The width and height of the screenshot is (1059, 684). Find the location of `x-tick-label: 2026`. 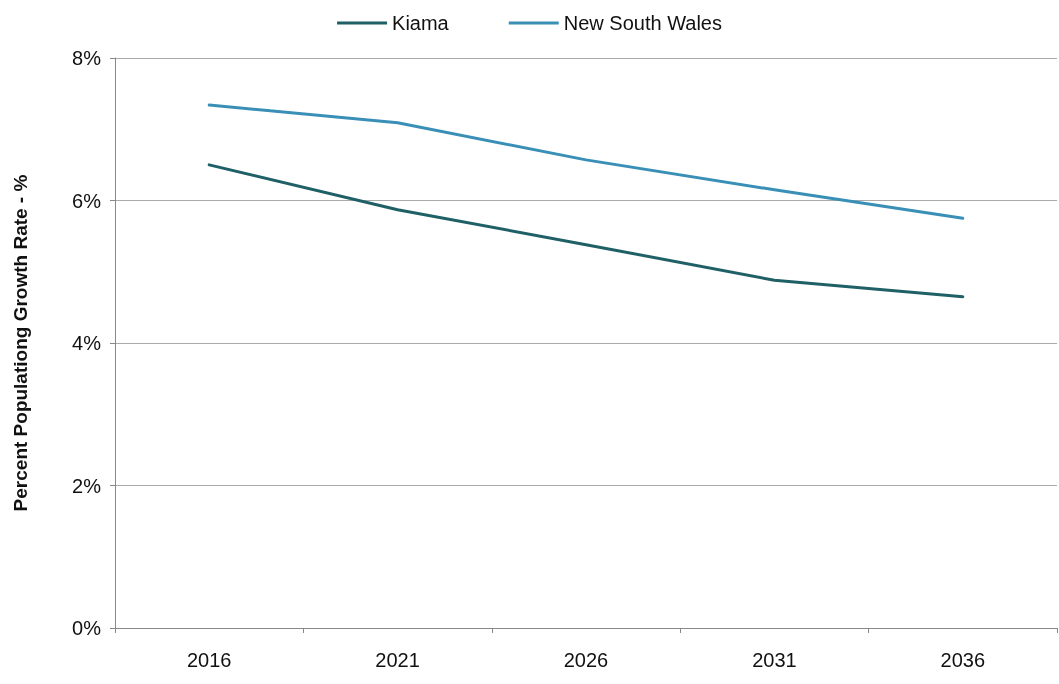

x-tick-label: 2026 is located at coordinates (586, 660).